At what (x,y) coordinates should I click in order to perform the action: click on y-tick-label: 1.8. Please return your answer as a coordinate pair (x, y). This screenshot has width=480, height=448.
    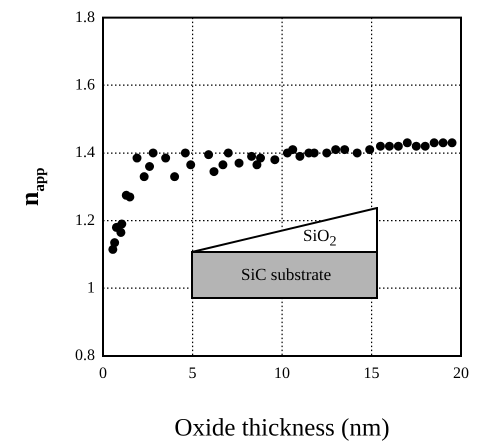
    Looking at the image, I should click on (85, 17).